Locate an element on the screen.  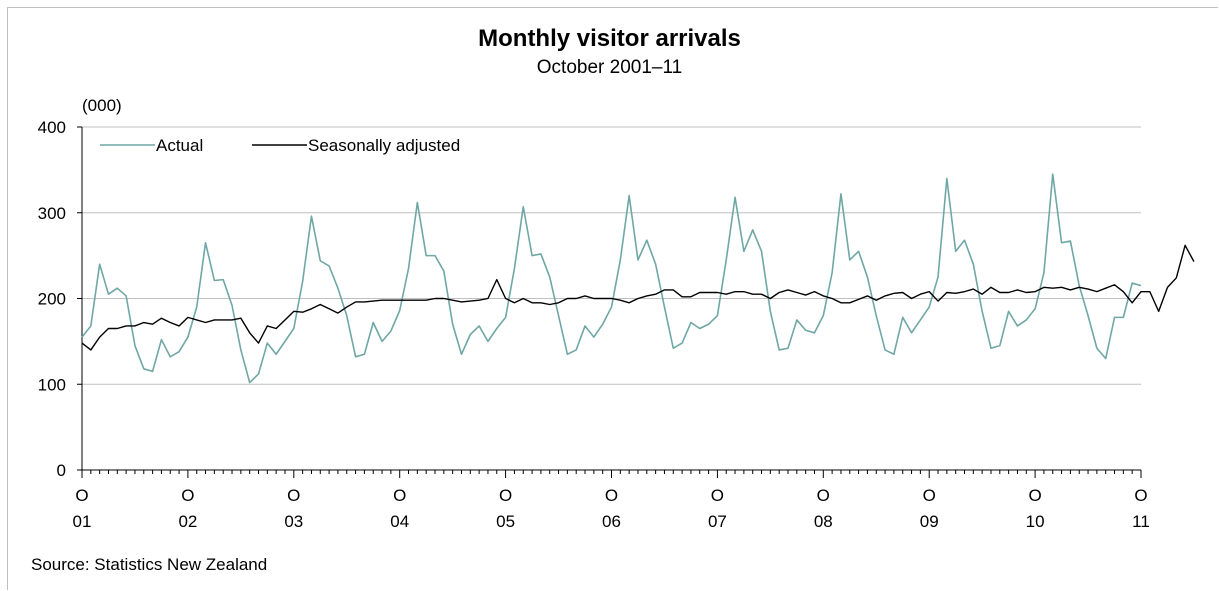
x-tick-year-label: 04 is located at coordinates (399, 521).